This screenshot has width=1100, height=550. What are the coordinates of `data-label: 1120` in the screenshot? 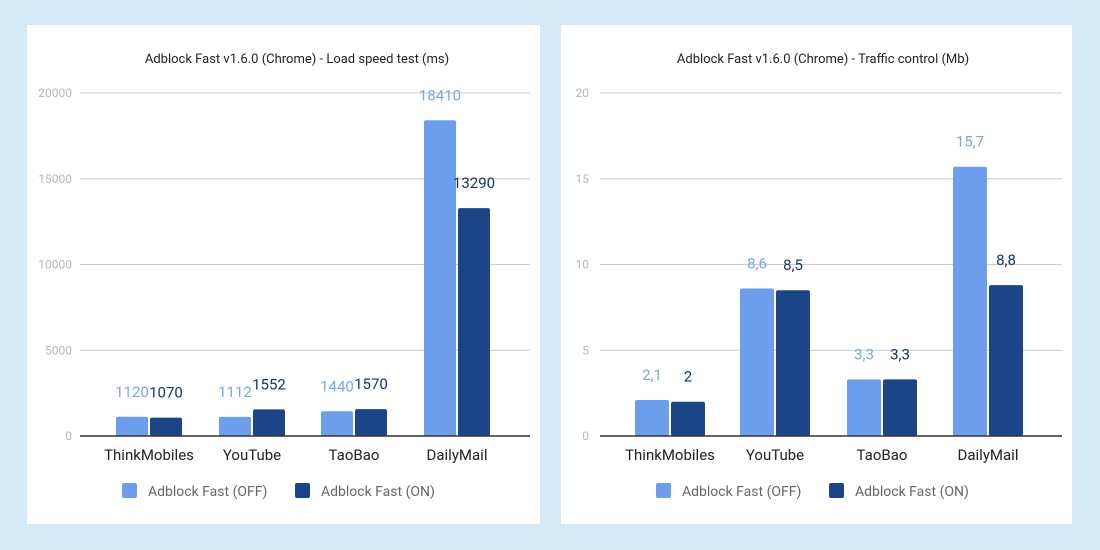 It's located at (132, 392).